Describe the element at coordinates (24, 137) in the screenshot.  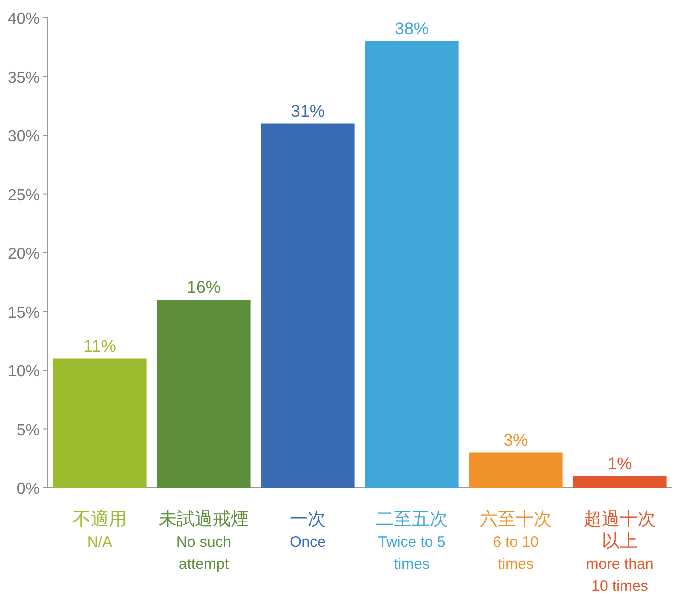
I see `y-tick-label: 30%` at that location.